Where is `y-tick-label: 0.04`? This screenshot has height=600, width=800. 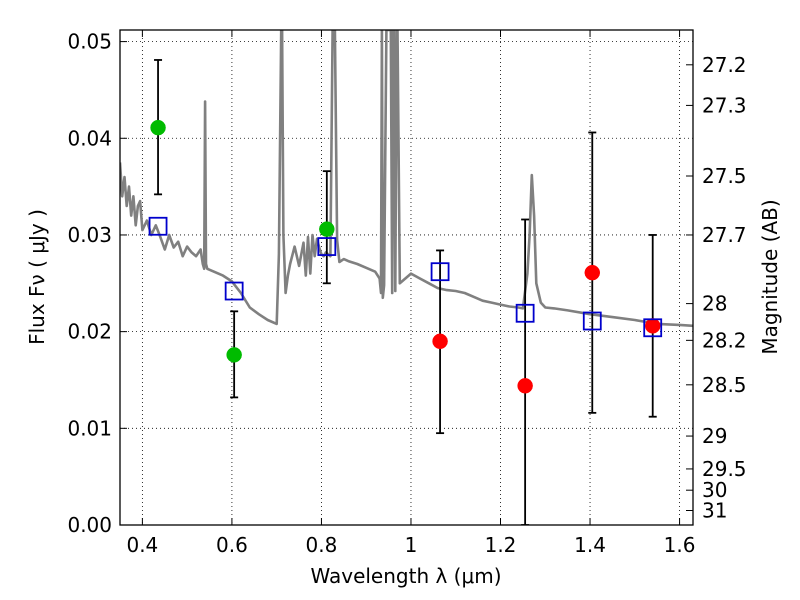 y-tick-label: 0.04 is located at coordinates (89, 138).